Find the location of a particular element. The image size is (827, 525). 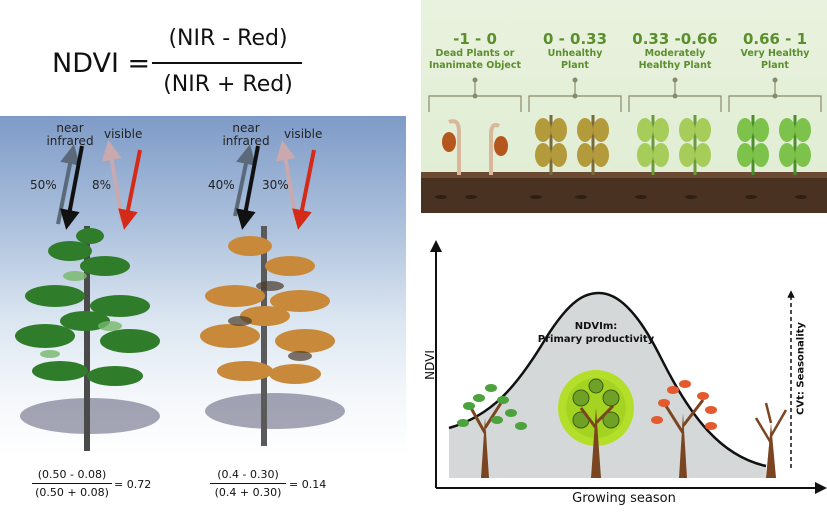

healthy-visible-reflected-arrow is located at coordinates (112, 180).